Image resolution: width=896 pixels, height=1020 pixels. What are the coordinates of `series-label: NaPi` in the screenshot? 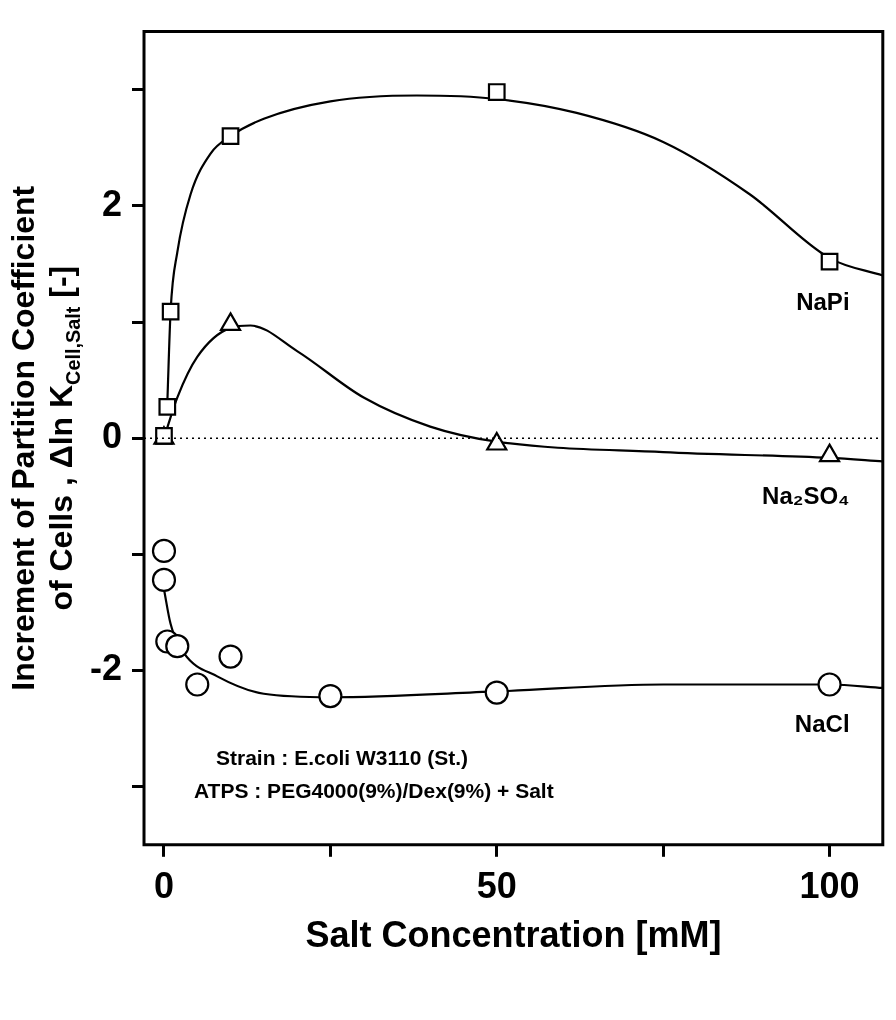 It's located at (823, 301).